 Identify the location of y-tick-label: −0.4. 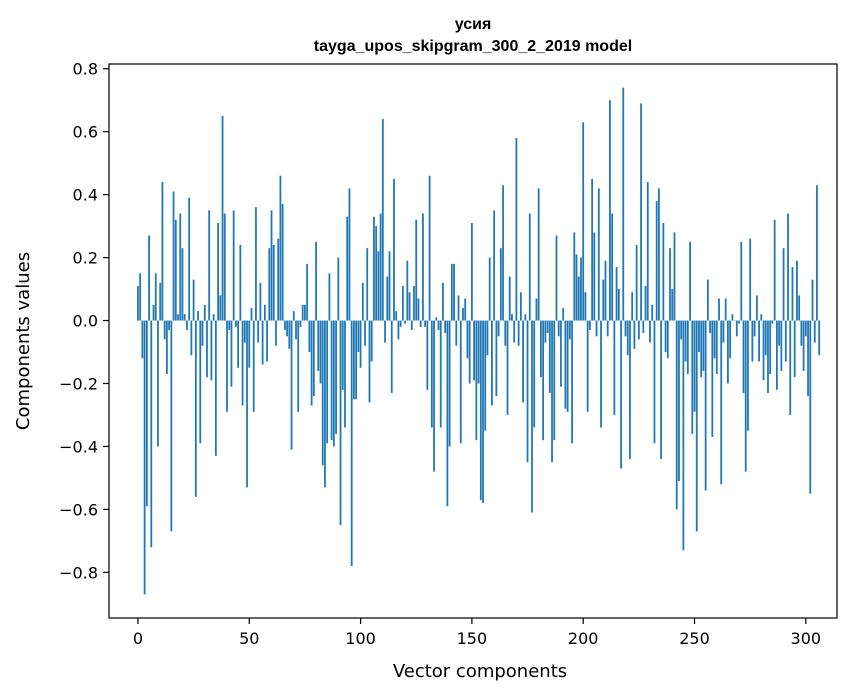
(78, 446).